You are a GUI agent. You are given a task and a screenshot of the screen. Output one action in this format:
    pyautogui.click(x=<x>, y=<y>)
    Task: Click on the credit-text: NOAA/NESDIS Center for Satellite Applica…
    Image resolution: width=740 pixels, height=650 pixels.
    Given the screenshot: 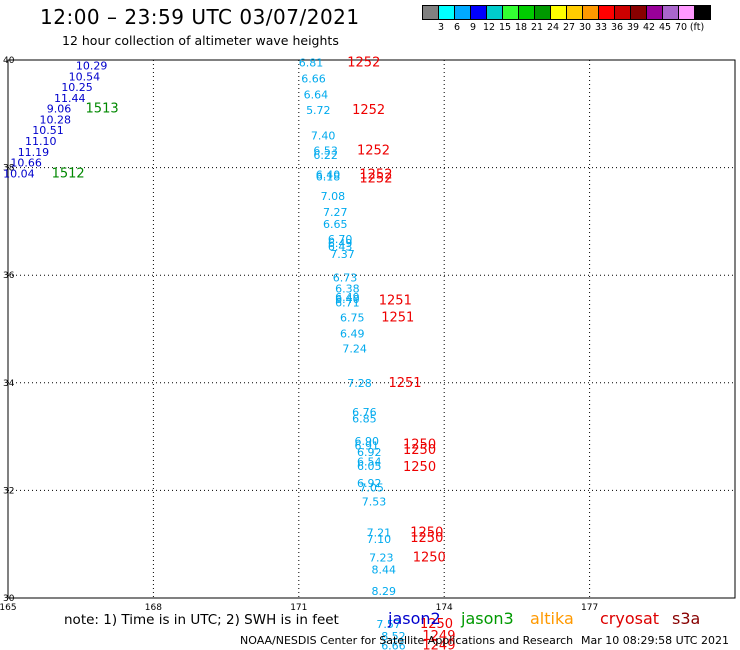 What is the action you would take?
    pyautogui.click(x=407, y=640)
    